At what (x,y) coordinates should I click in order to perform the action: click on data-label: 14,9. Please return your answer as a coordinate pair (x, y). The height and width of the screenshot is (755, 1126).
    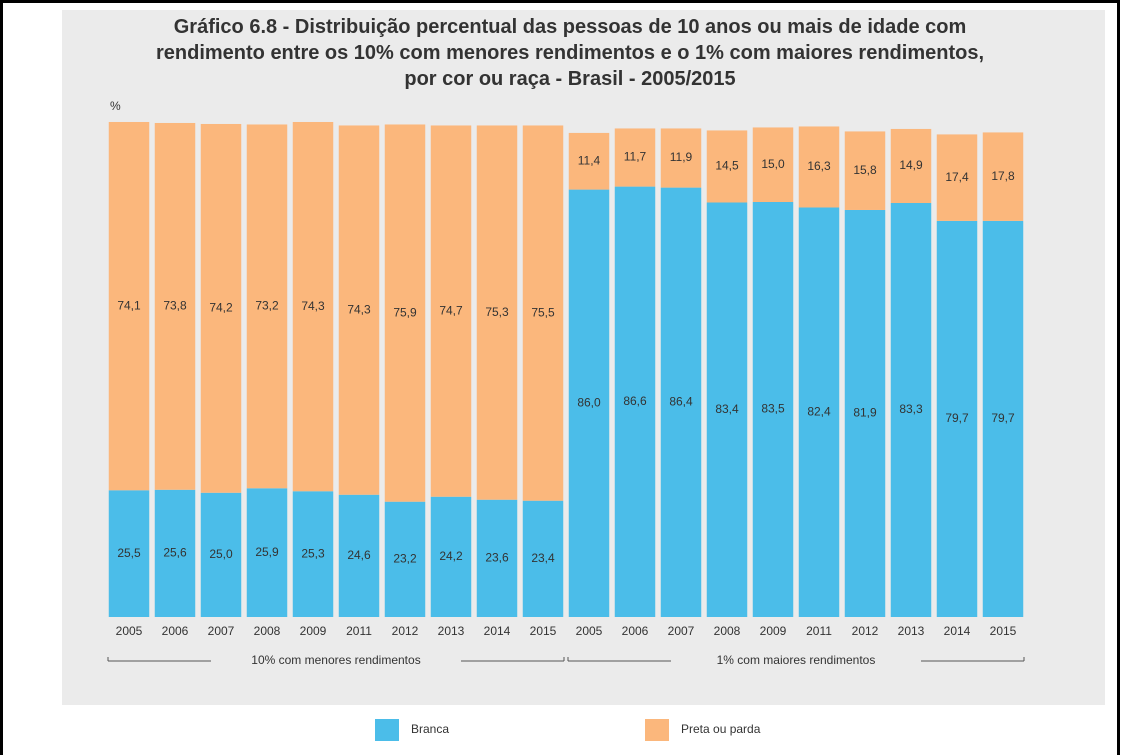
    Looking at the image, I should click on (911, 165).